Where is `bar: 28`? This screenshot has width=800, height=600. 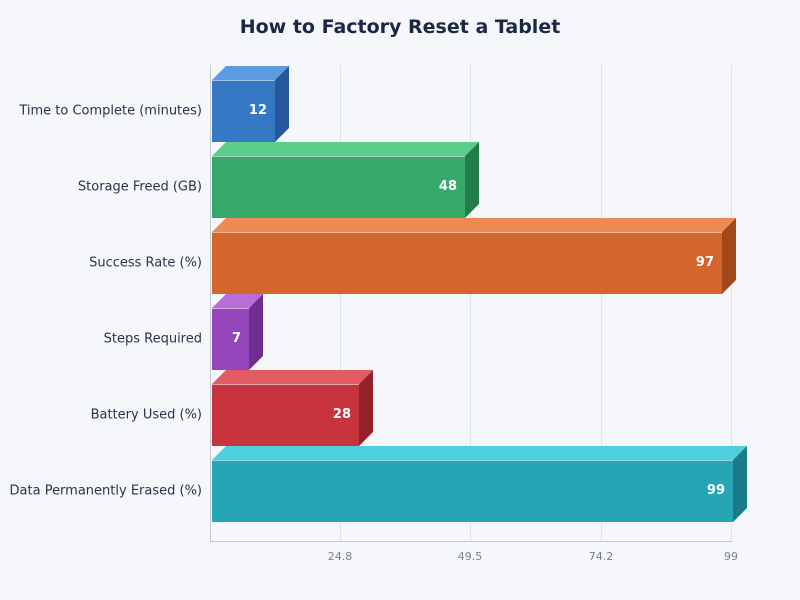
bar: 28 is located at coordinates (292, 408).